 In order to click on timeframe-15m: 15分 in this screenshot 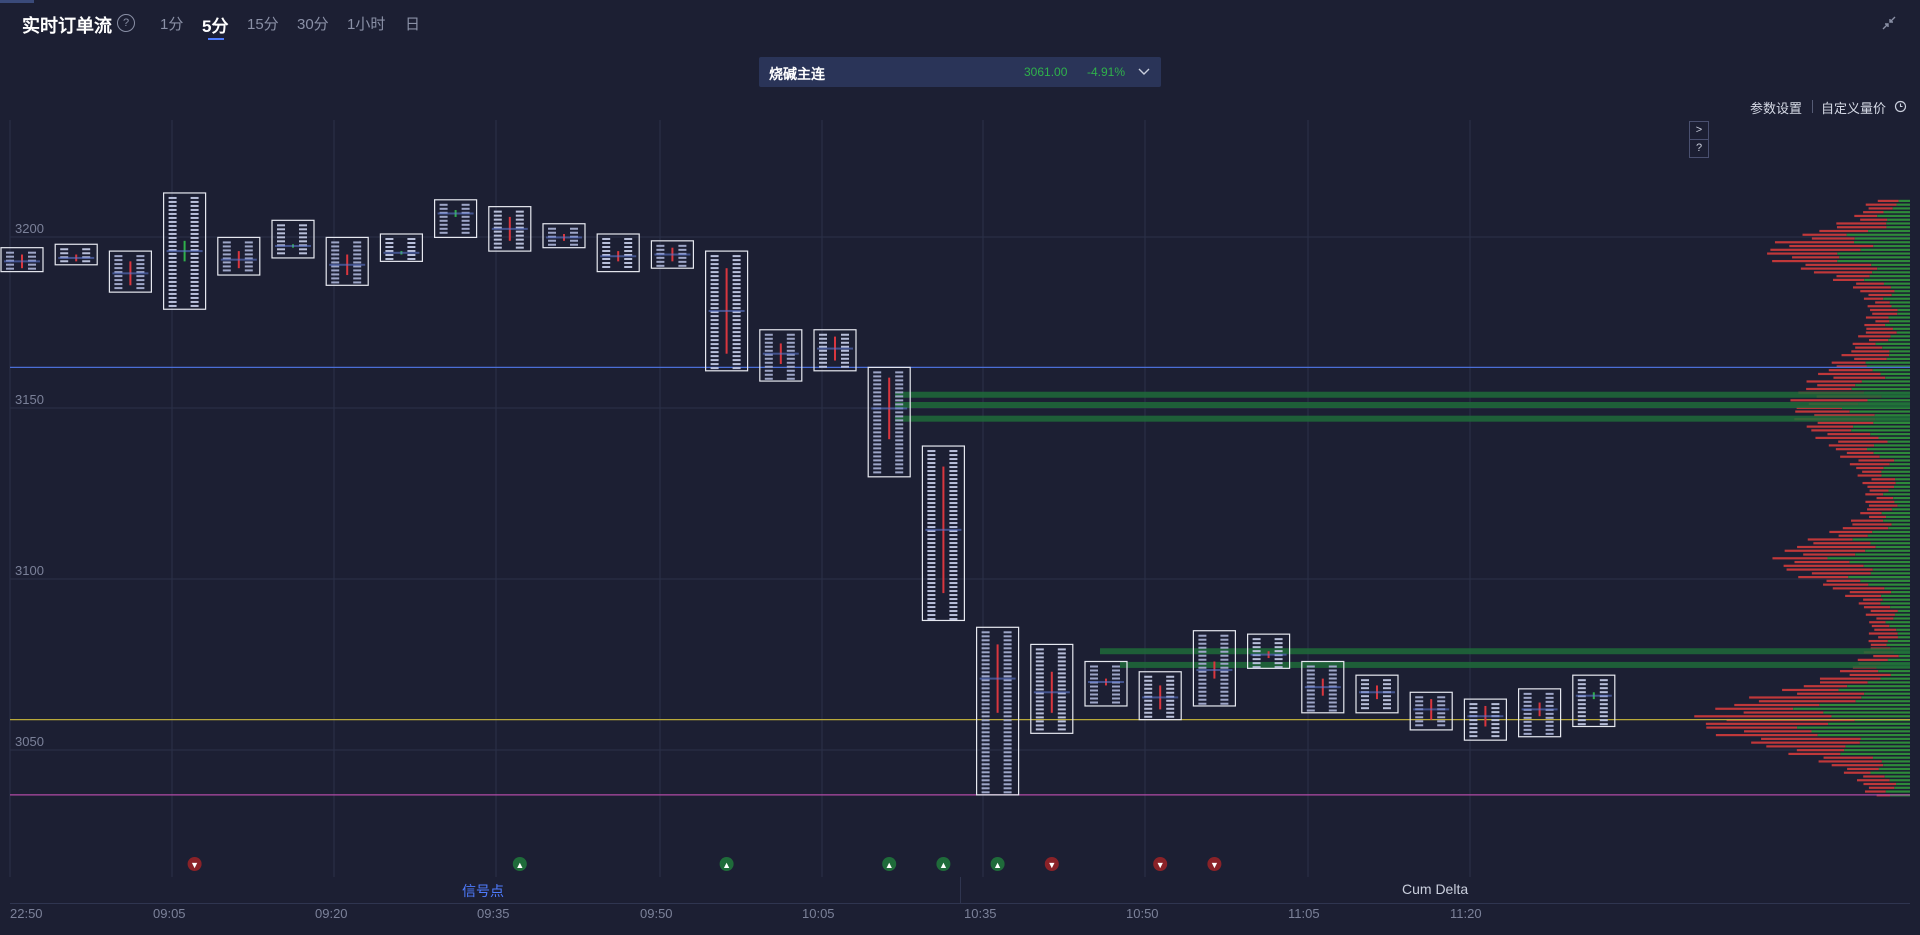, I will do `click(263, 24)`.